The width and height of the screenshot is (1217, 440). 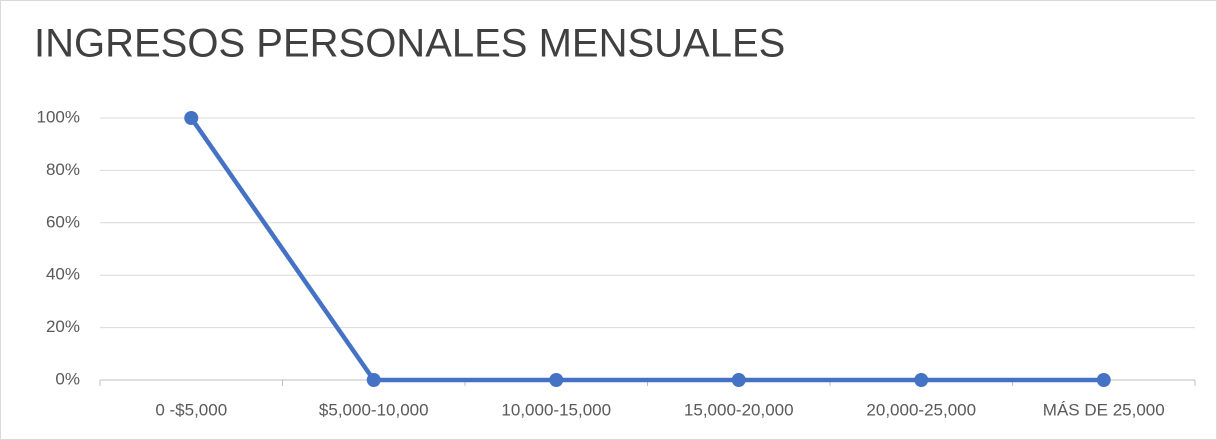 What do you see at coordinates (63, 274) in the screenshot?
I see `y-tick-label: 40%` at bounding box center [63, 274].